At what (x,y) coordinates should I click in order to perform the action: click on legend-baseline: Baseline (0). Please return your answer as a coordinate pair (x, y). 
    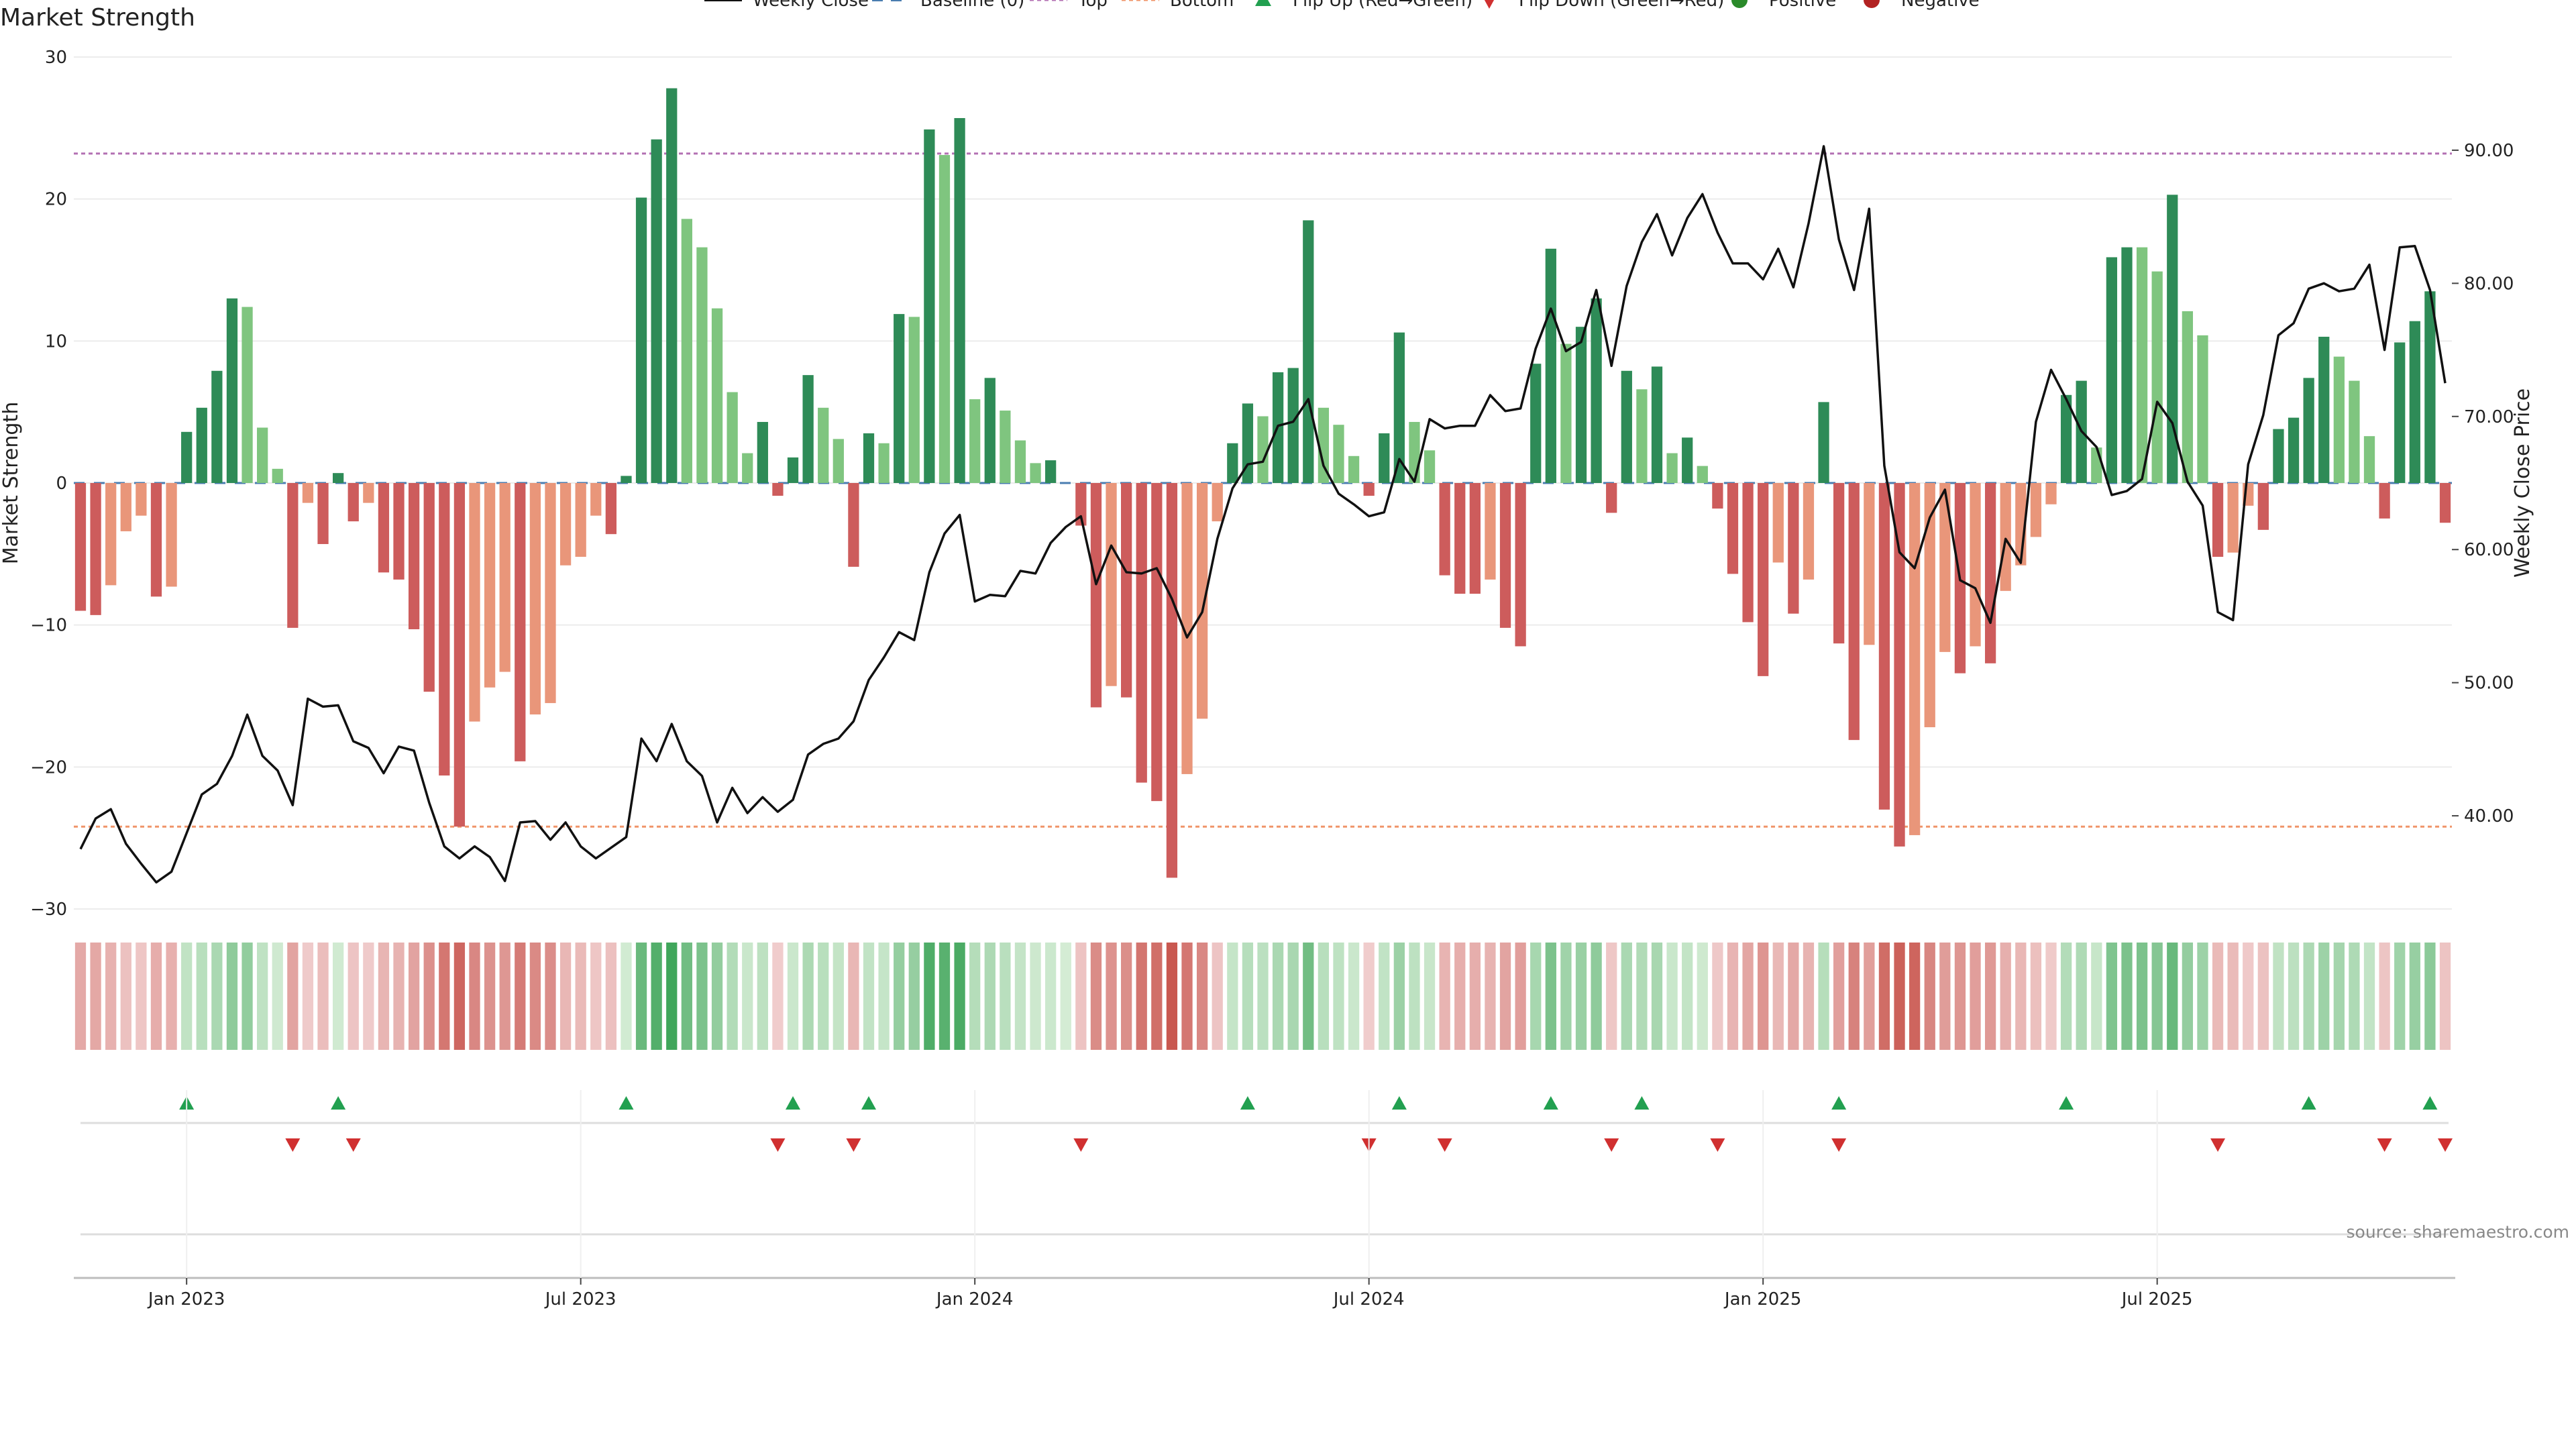
    Looking at the image, I should click on (948, 5).